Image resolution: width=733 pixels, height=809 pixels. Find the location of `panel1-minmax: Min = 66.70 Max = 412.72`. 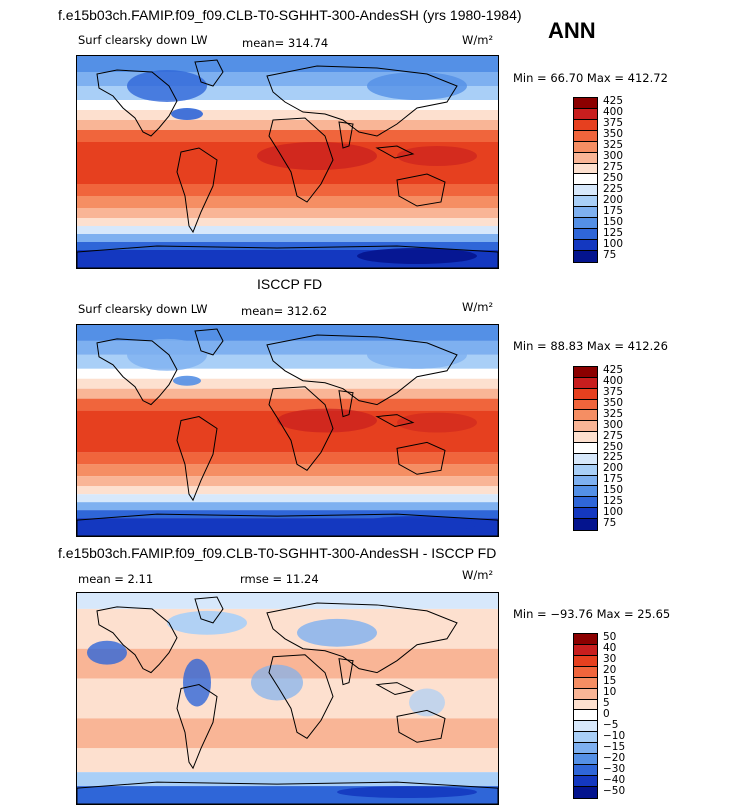

panel1-minmax: Min = 66.70 Max = 412.72 is located at coordinates (590, 78).